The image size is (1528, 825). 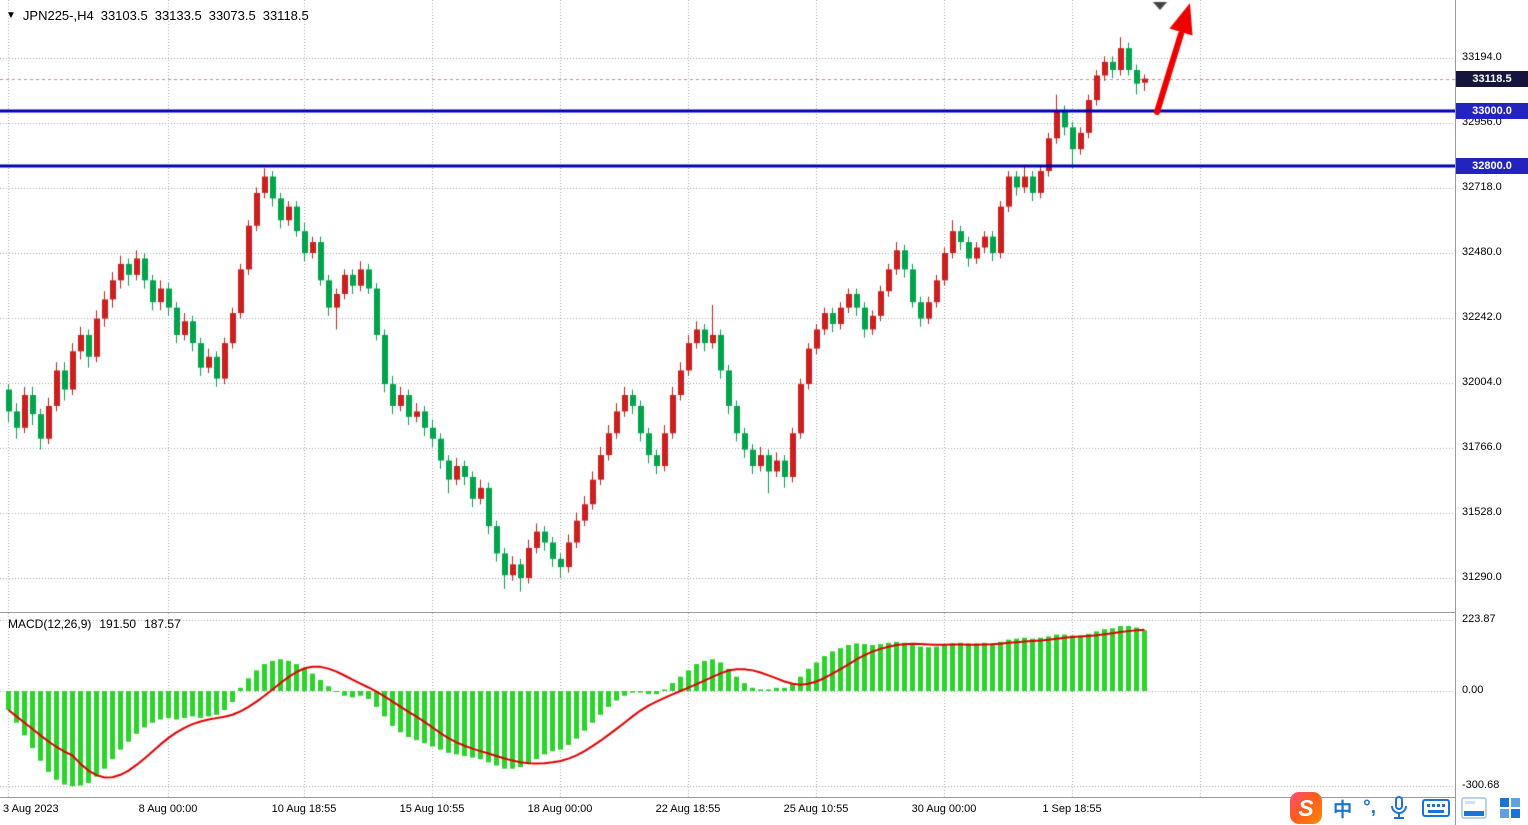 I want to click on time-tick-label: 18 Aug 00:00, so click(x=560, y=809).